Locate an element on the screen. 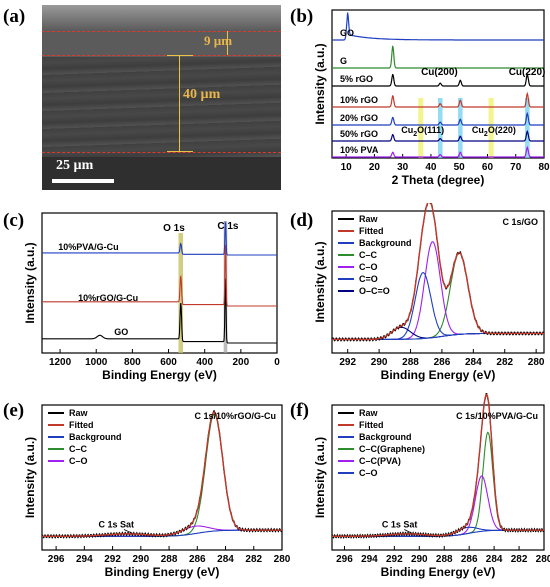 This screenshot has width=550, height=587. scale-bar-label: 25 µm is located at coordinates (75, 165).